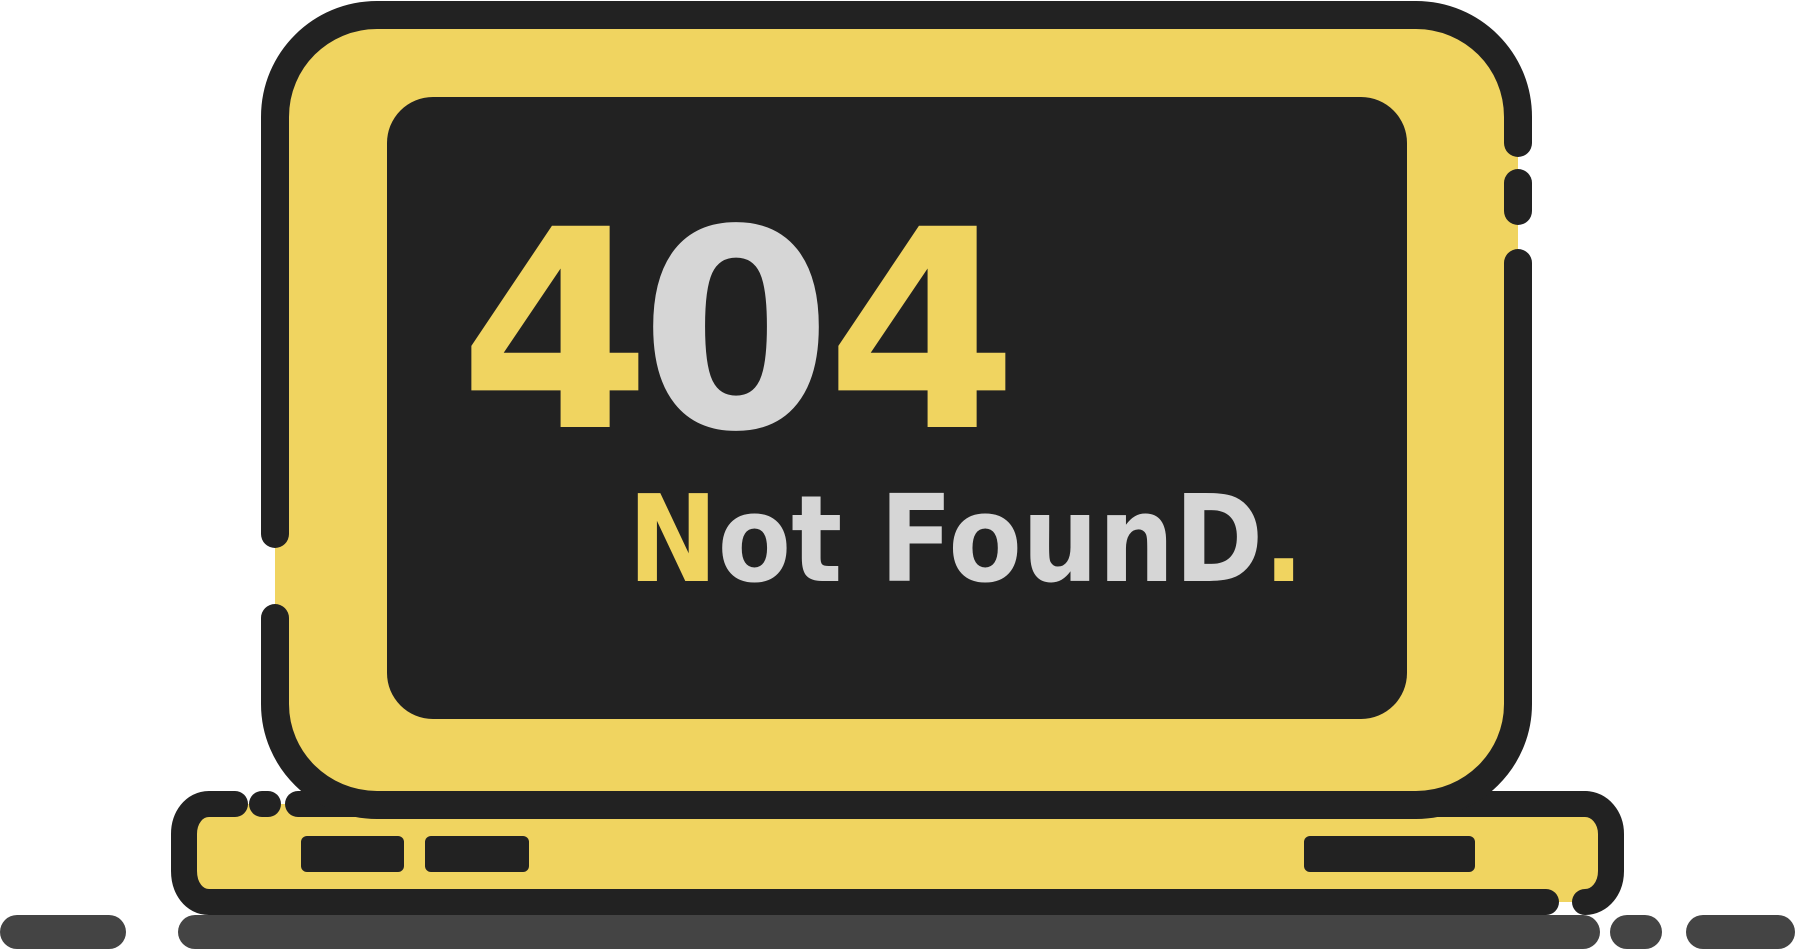  Describe the element at coordinates (555, 332) in the screenshot. I see `error-code-digit-1: 4` at that location.